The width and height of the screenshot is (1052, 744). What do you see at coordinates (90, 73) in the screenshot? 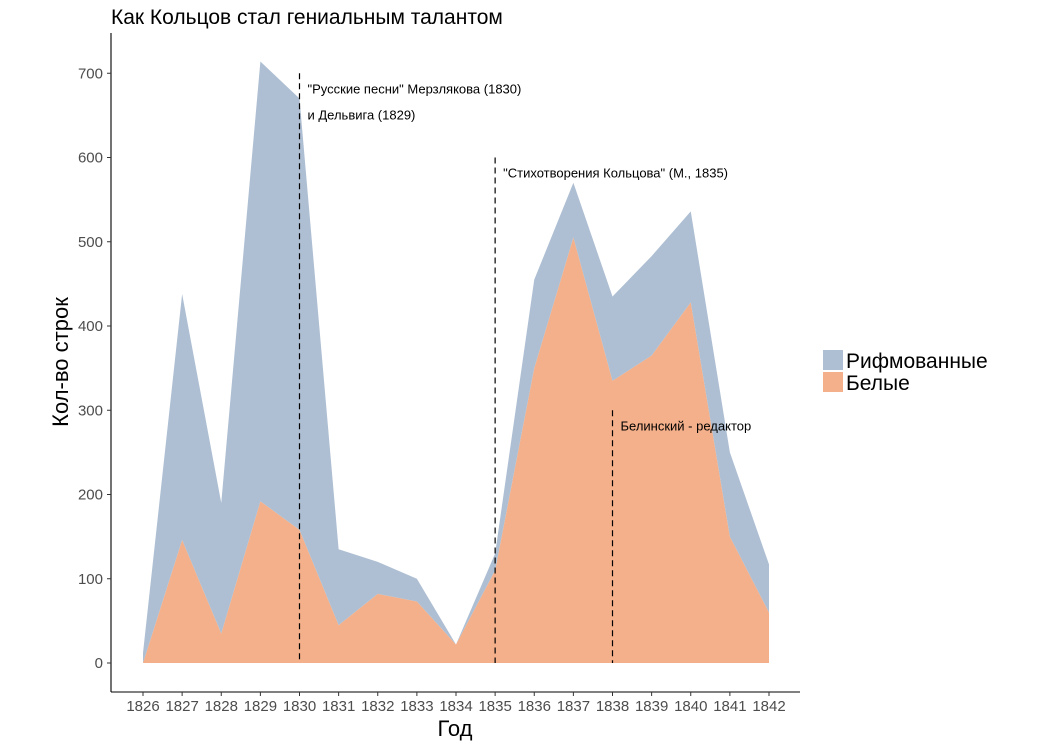
I see `y-tick-label: 700` at bounding box center [90, 73].